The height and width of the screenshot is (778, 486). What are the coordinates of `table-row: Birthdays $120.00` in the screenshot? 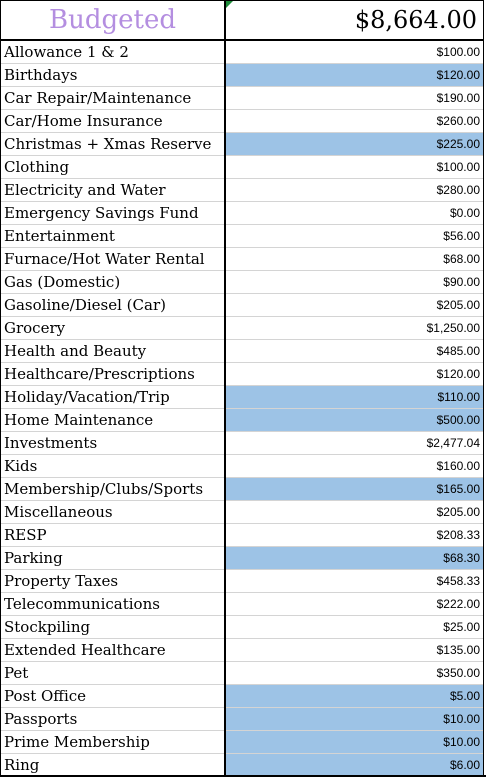 It's located at (242, 75).